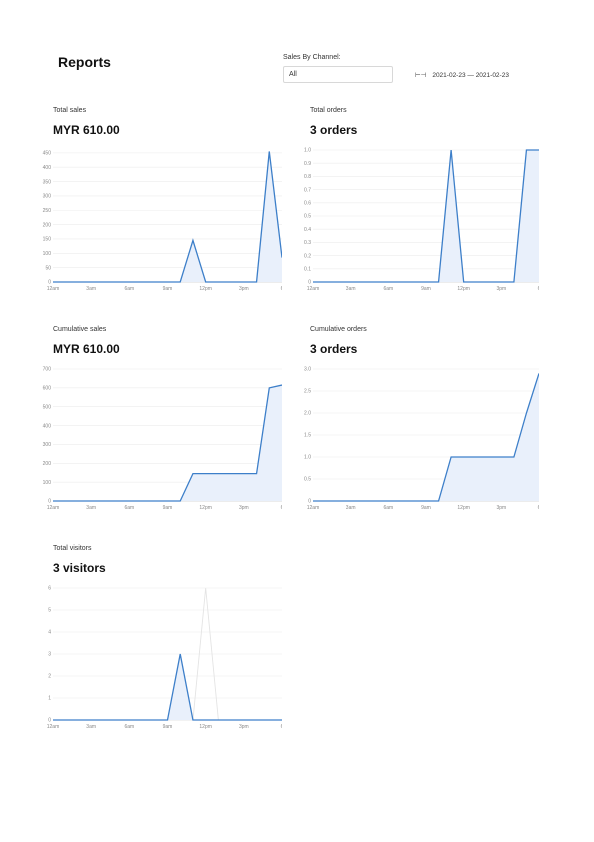  I want to click on channel-select-value: All, so click(293, 74).